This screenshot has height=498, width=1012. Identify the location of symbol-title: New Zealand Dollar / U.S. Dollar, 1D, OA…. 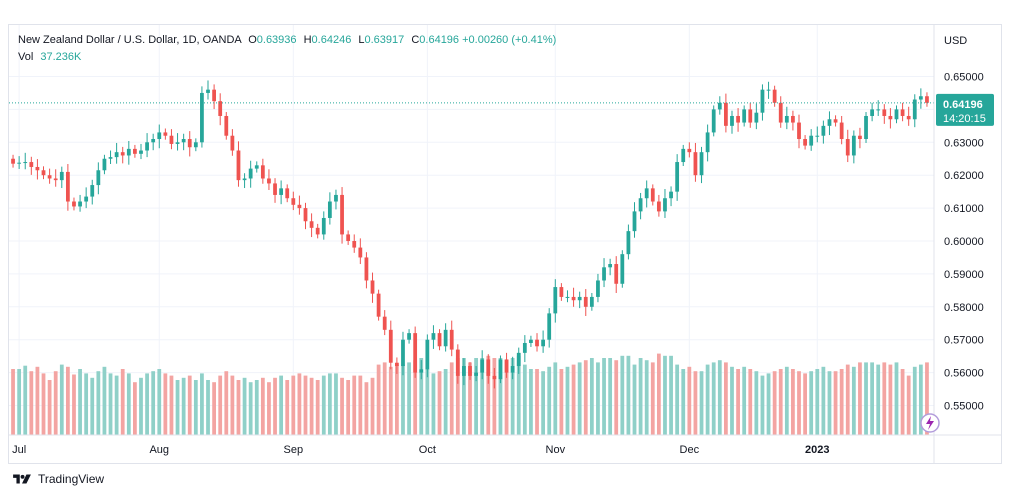
(130, 40).